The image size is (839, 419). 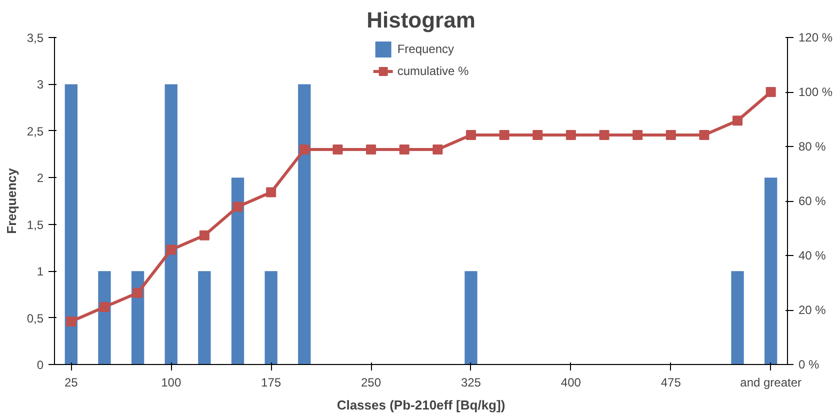 What do you see at coordinates (40, 85) in the screenshot?
I see `y-tick-label: 3` at bounding box center [40, 85].